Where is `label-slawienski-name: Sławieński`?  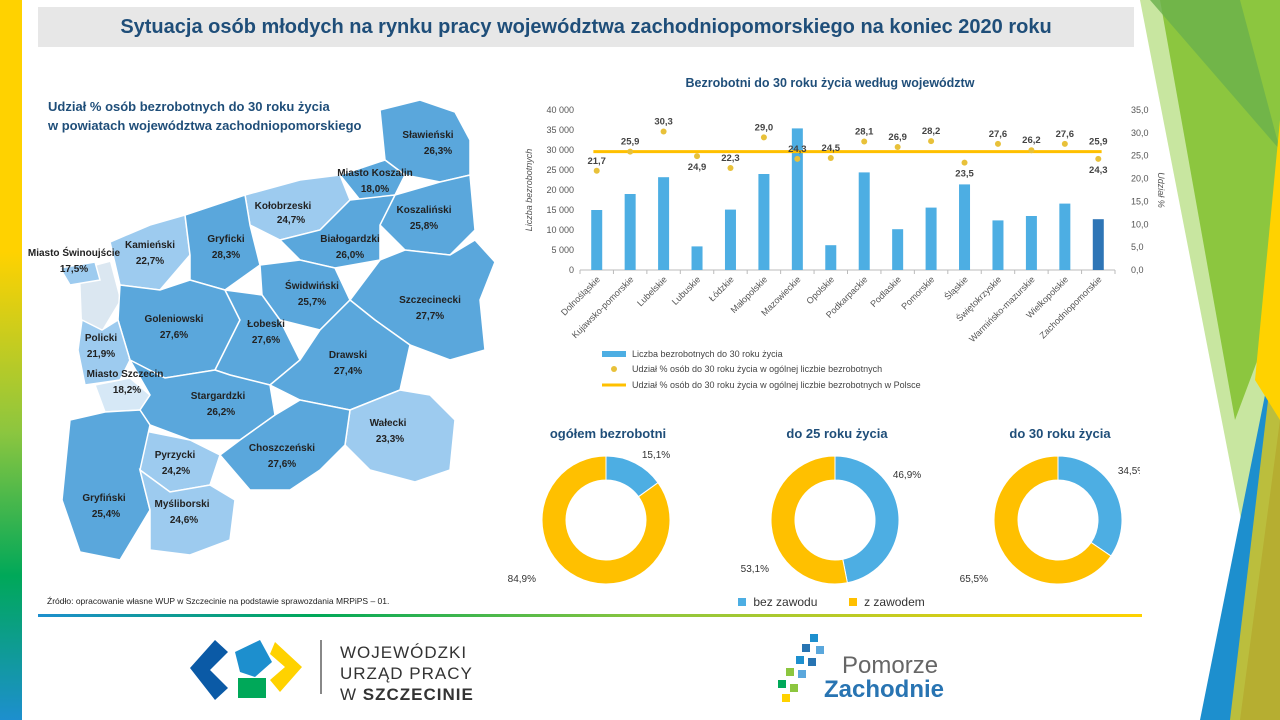
label-slawienski-name: Sławieński is located at coordinates (427, 135).